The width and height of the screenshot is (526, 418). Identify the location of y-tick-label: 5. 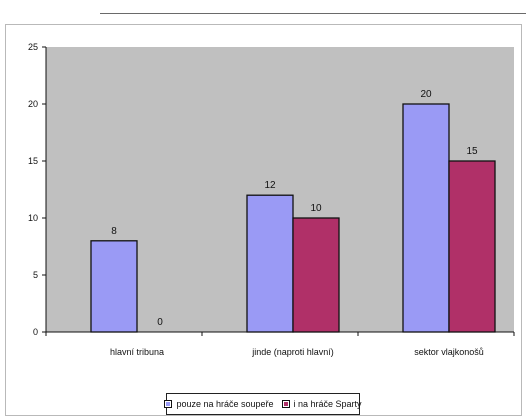
(35, 275).